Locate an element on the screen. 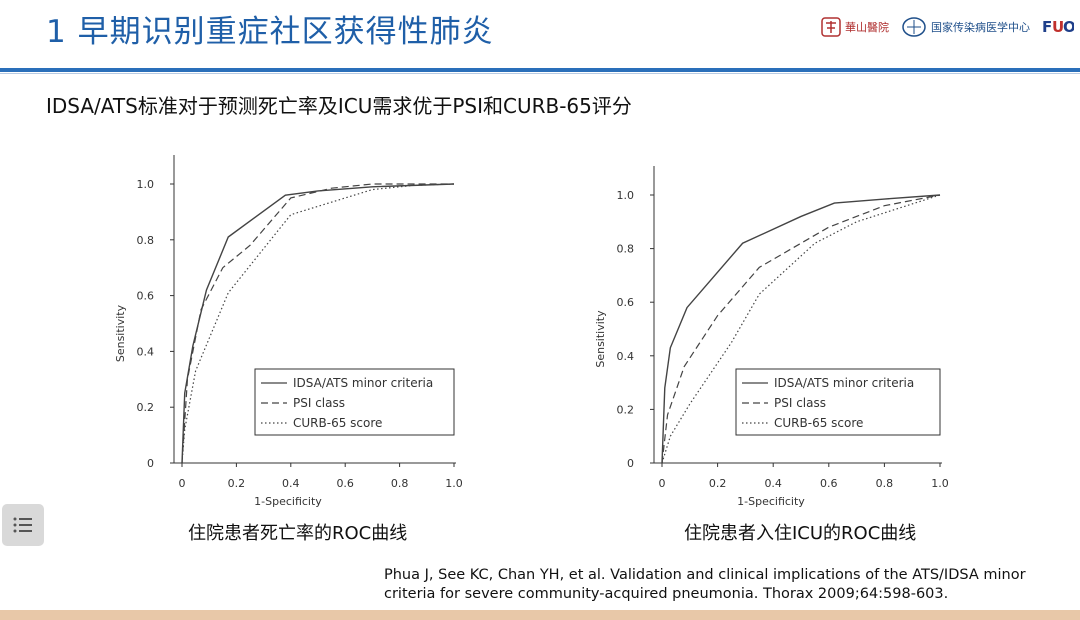 Image resolution: width=1080 pixels, height=620 pixels. svg-text: O is located at coordinates (1068, 27).